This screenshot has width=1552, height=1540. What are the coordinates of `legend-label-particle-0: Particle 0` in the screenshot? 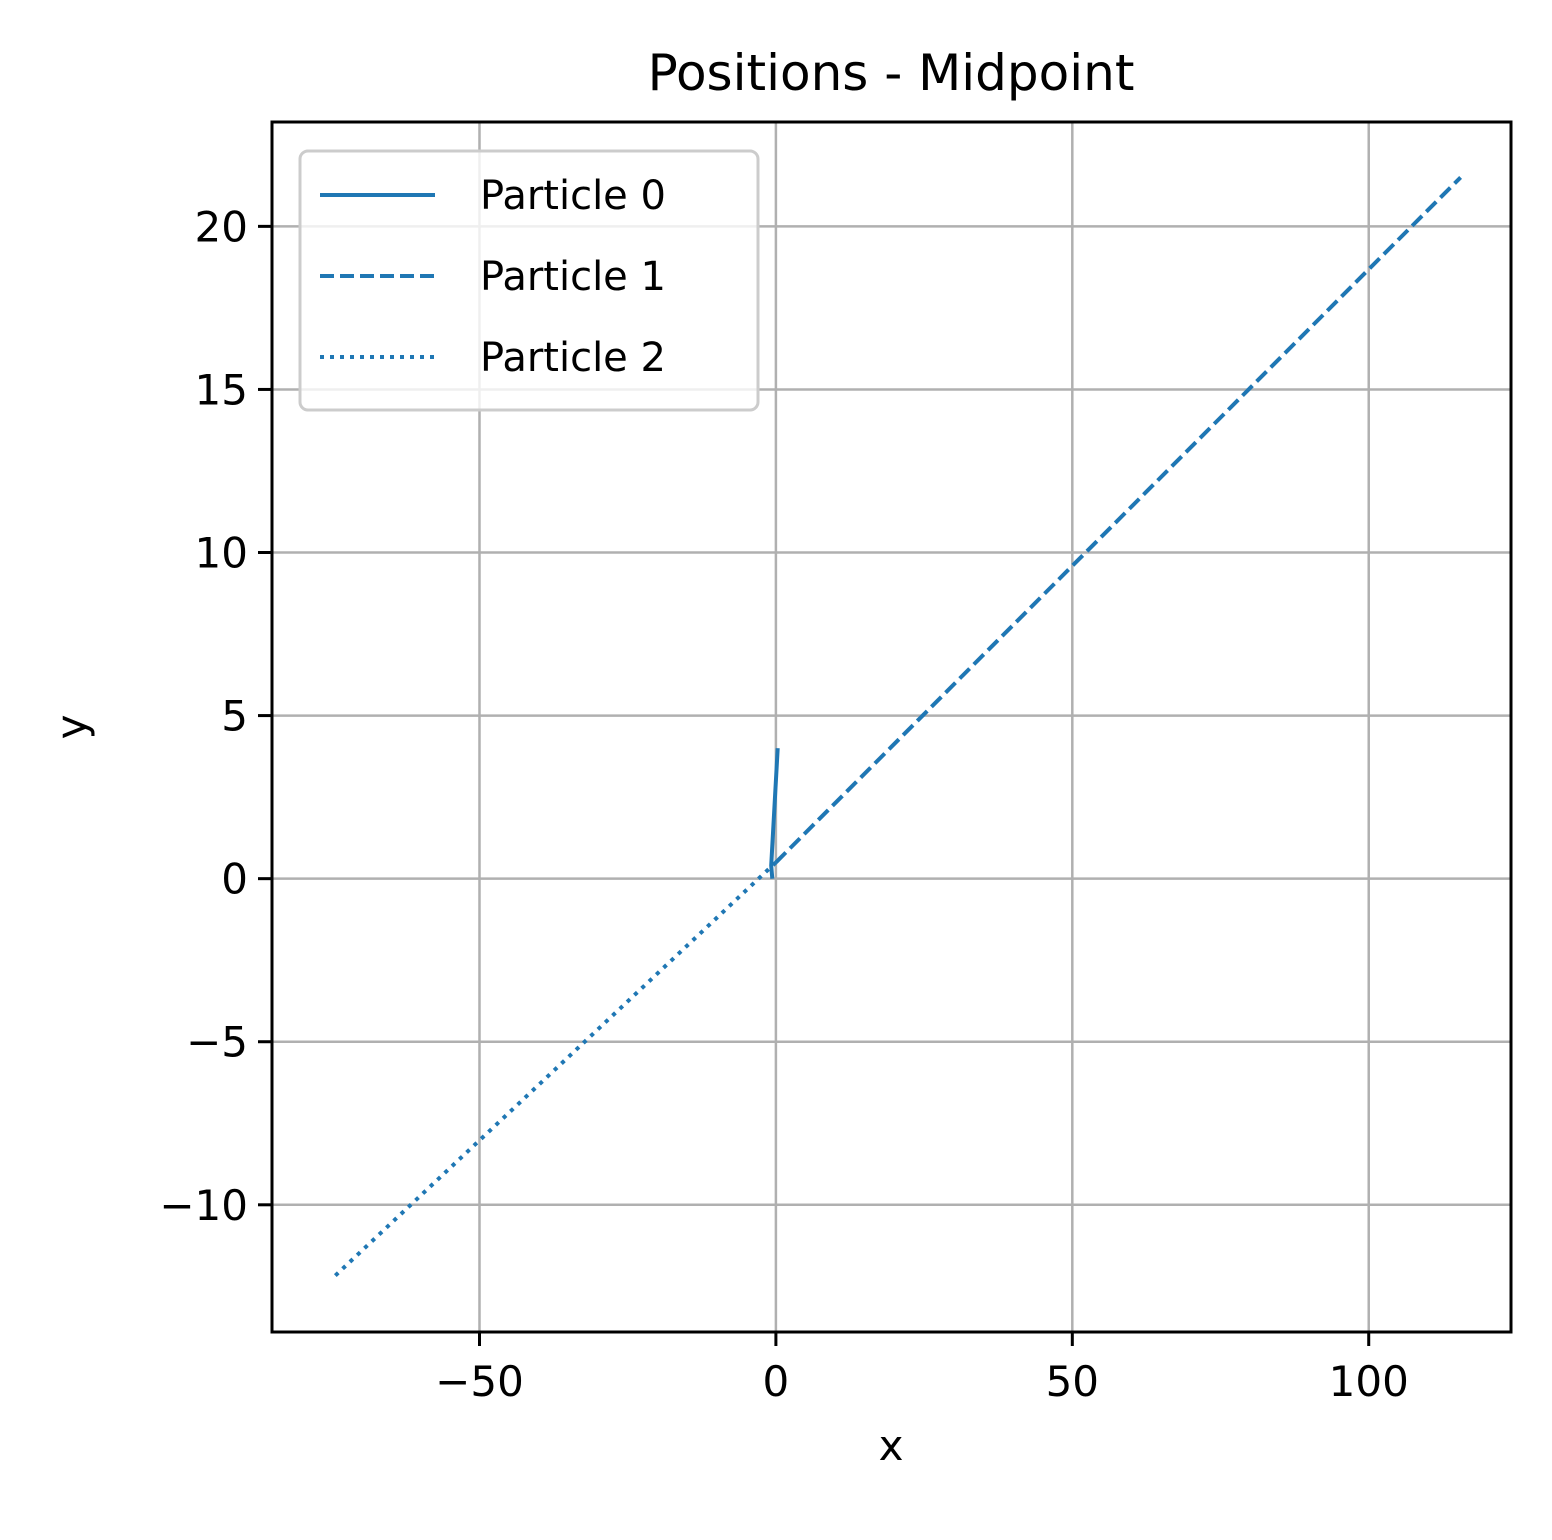 It's located at (573, 196).